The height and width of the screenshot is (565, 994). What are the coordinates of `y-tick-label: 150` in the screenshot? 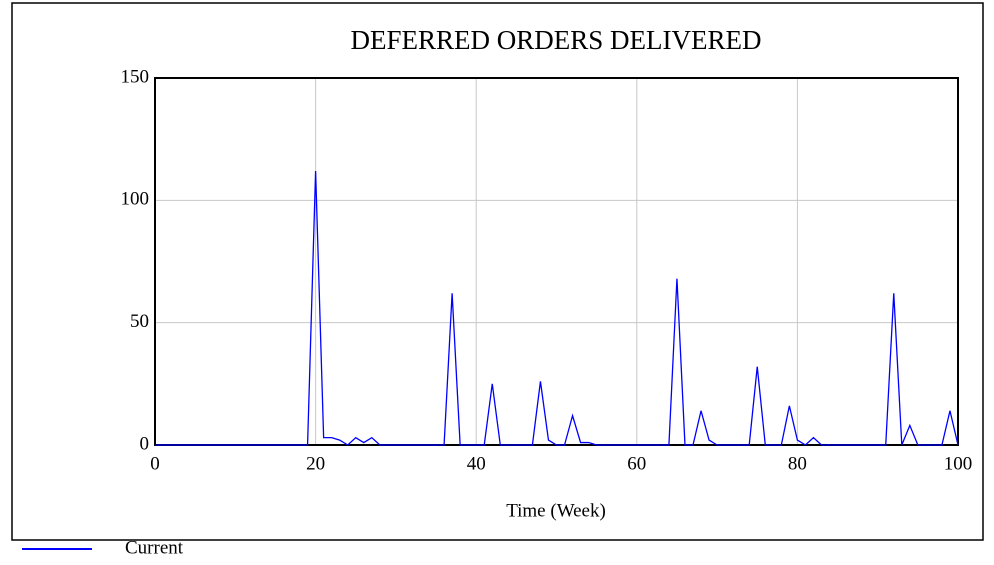 It's located at (135, 76).